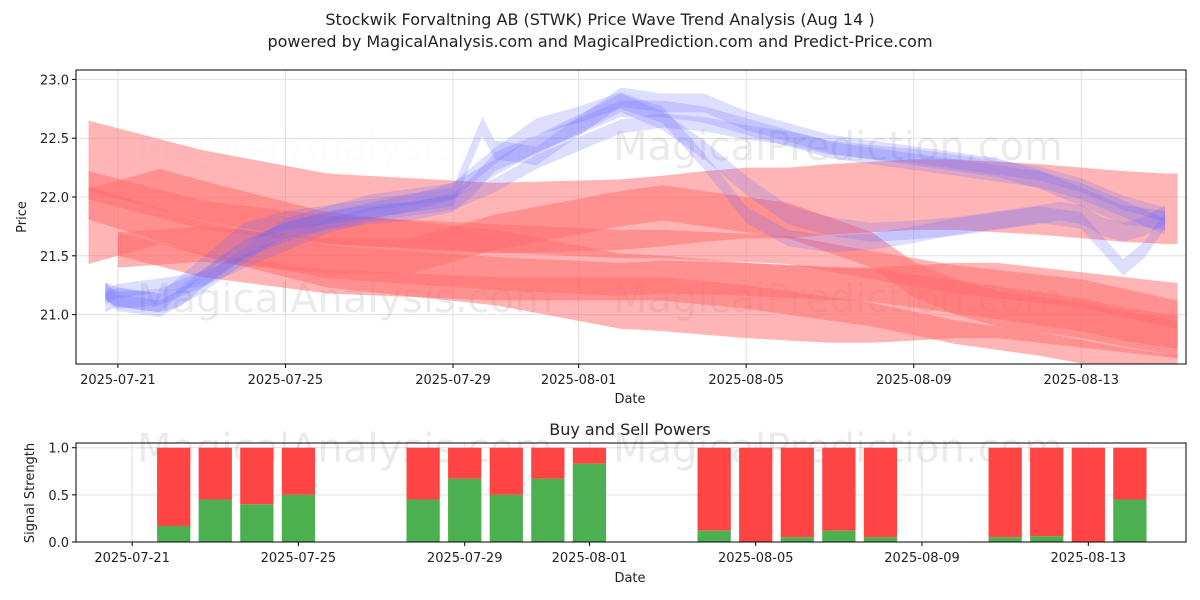  I want to click on signal-x-tick-label: 2025-07-25, so click(299, 558).